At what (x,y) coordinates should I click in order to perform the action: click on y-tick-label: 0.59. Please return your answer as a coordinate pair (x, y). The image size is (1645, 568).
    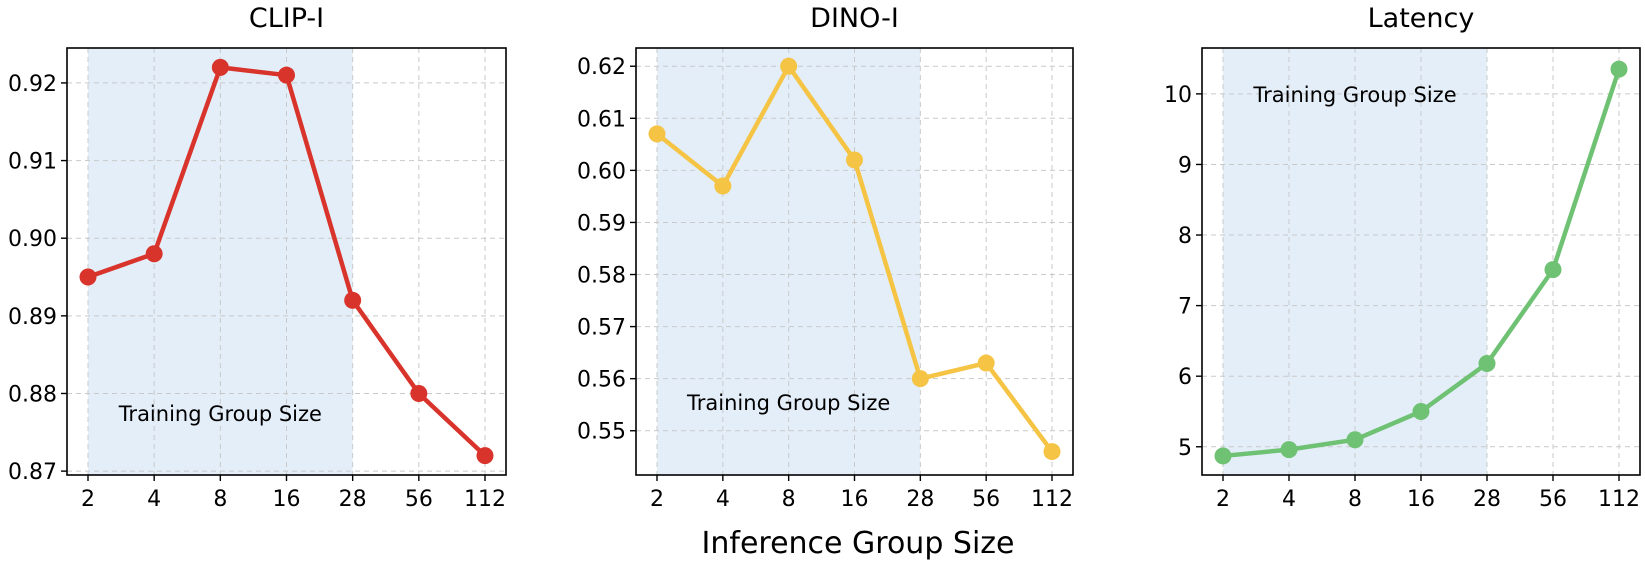
    Looking at the image, I should click on (601, 223).